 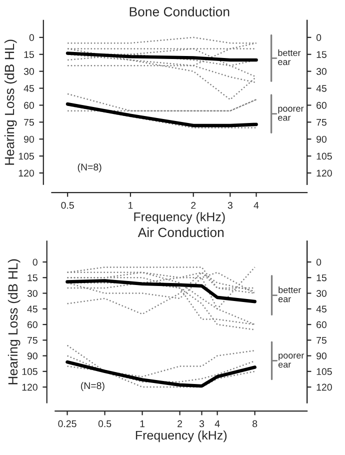 I want to click on x-tick-label: 8, so click(x=255, y=424).